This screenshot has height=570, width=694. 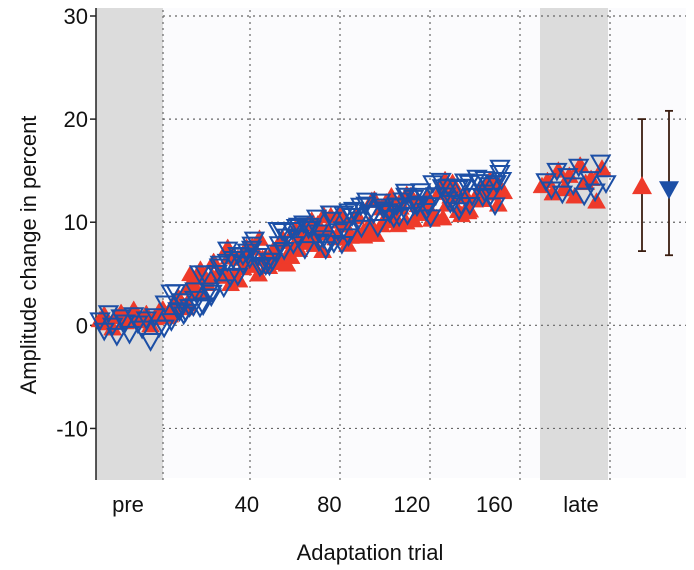 I want to click on axes, so click(x=93, y=244).